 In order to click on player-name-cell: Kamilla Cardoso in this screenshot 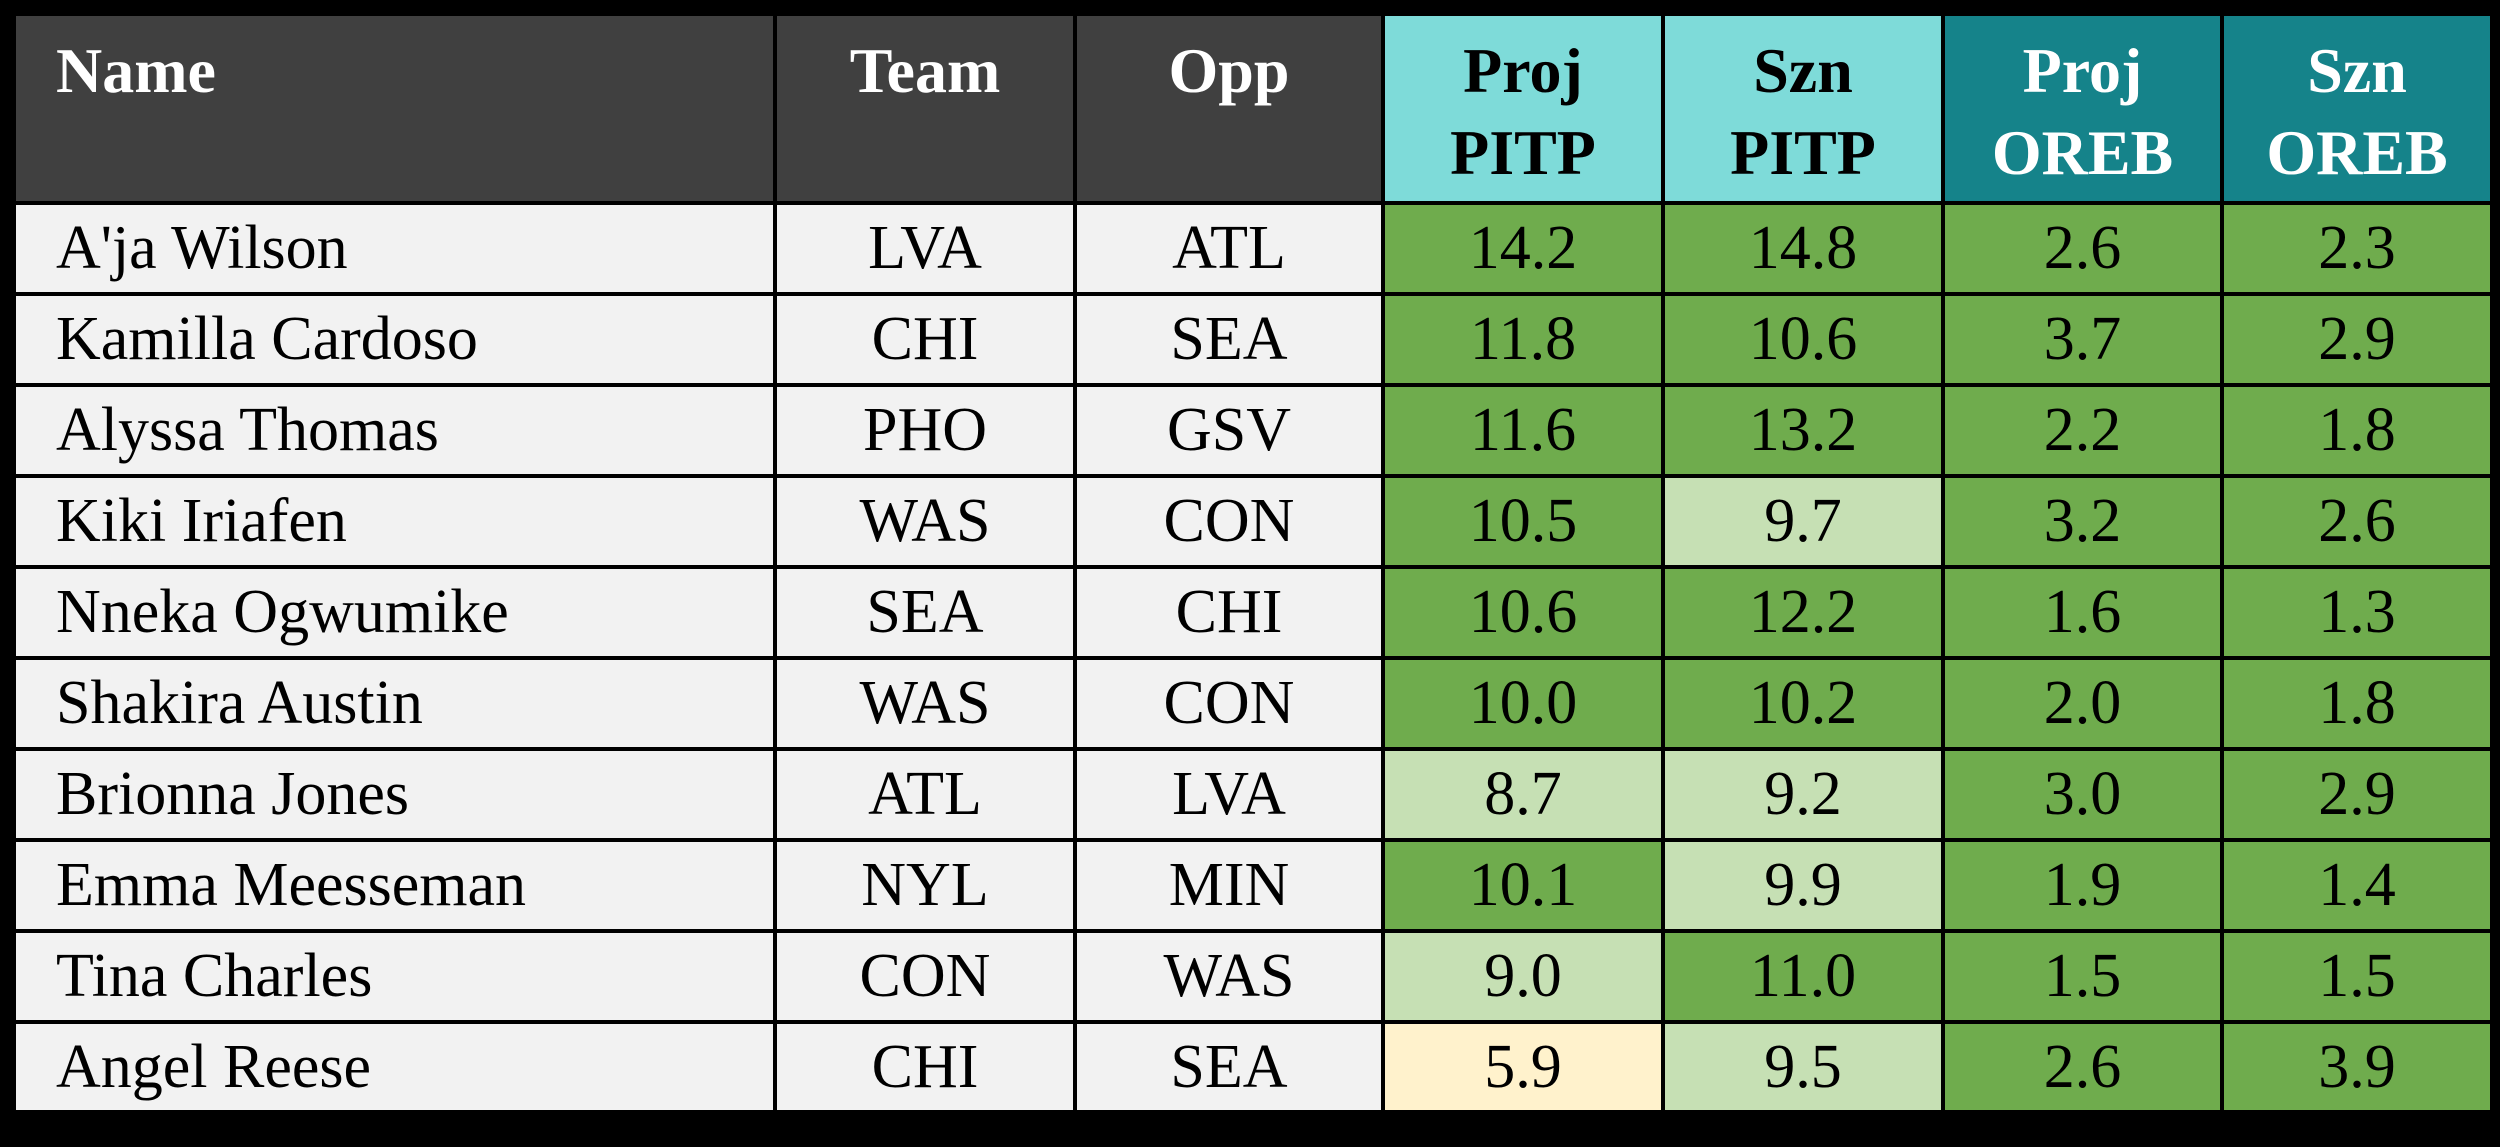, I will do `click(394, 339)`.